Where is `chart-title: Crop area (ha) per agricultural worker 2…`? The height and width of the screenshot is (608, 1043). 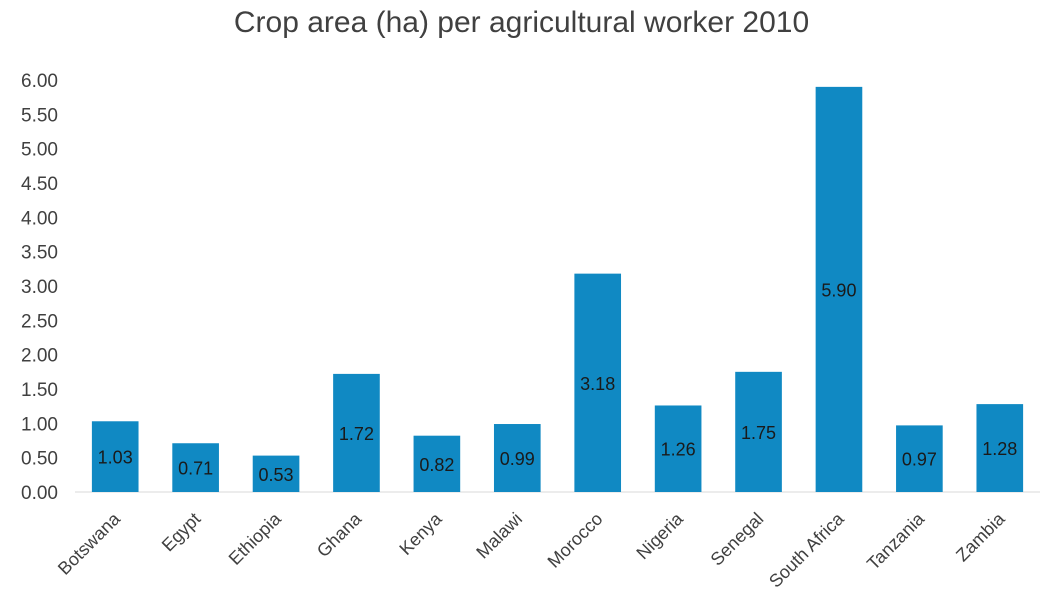
chart-title: Crop area (ha) per agricultural worker 2… is located at coordinates (521, 22).